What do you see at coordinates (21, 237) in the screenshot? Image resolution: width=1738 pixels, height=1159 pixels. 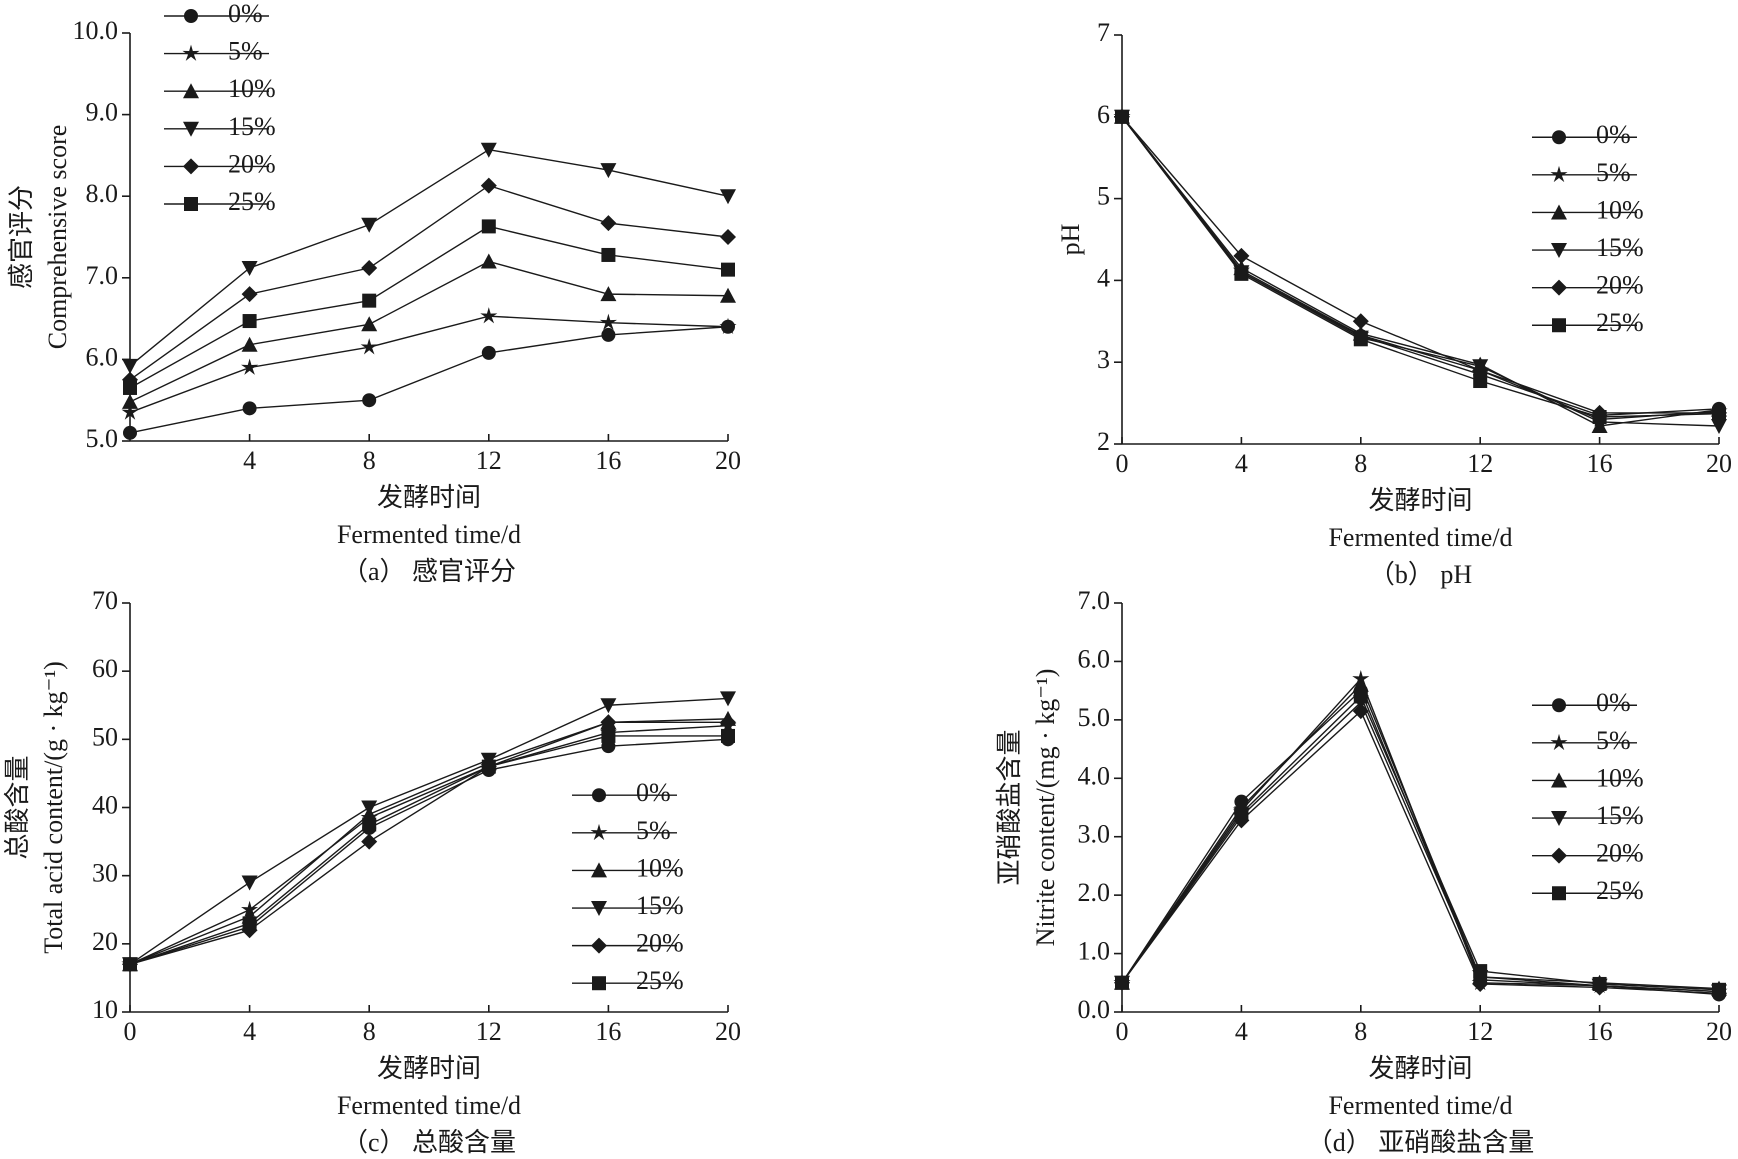 I see `y-axis-label: 感官评分` at bounding box center [21, 237].